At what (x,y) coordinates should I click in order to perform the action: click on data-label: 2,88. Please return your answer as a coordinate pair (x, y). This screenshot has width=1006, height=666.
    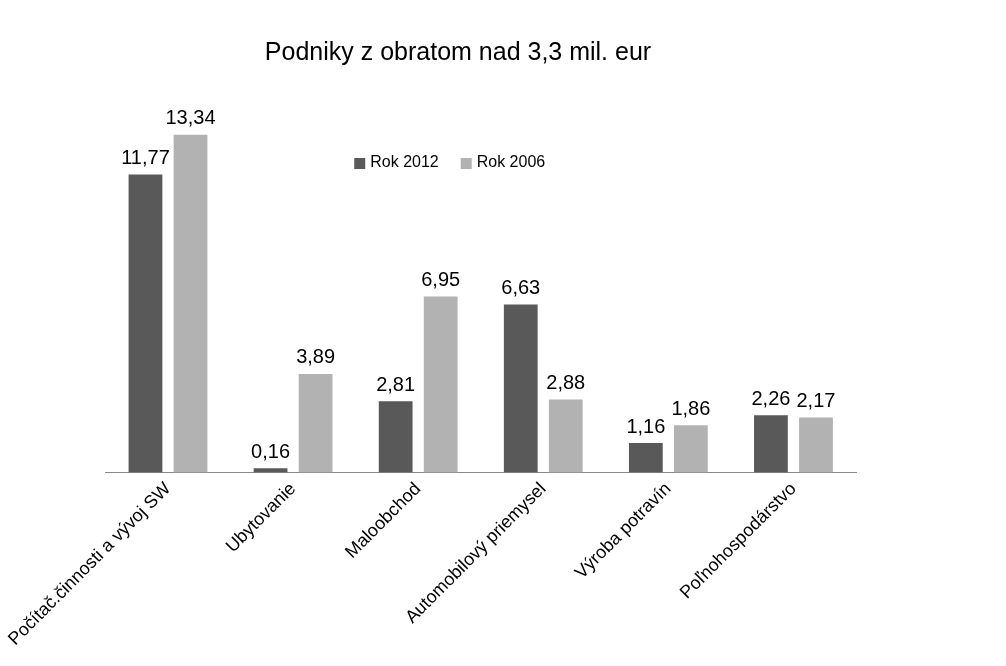
    Looking at the image, I should click on (566, 382).